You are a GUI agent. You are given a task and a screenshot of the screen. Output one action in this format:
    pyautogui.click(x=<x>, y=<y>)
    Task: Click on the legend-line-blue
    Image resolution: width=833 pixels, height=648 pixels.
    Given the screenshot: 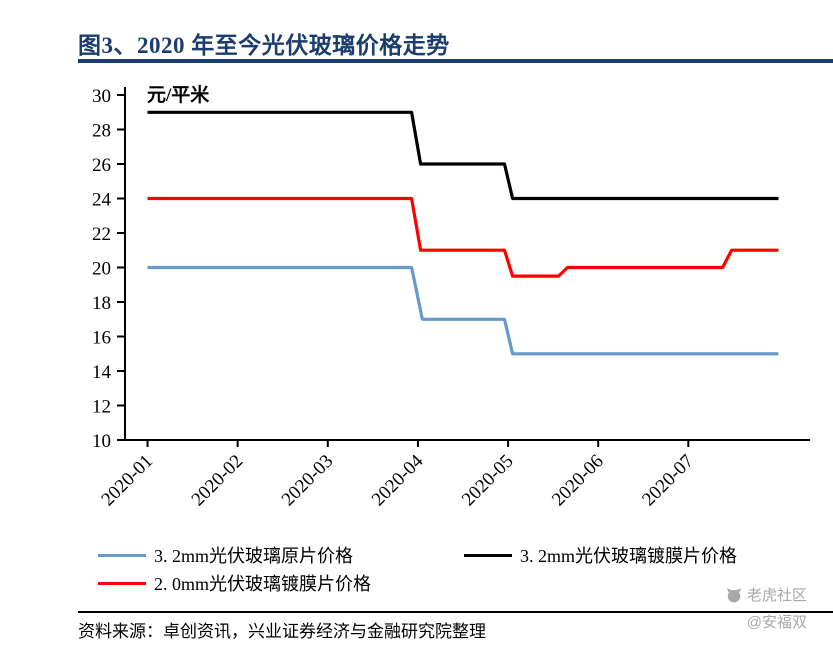 What is the action you would take?
    pyautogui.click(x=122, y=555)
    